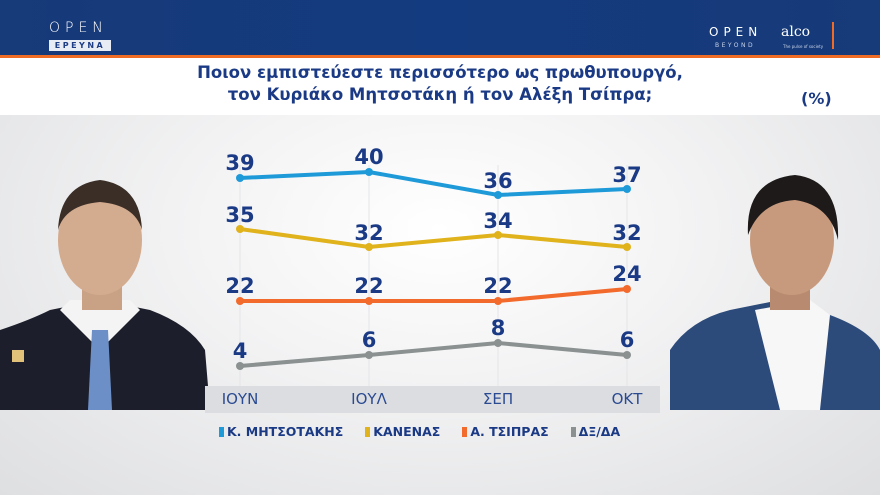 The width and height of the screenshot is (880, 495). Describe the element at coordinates (509, 431) in the screenshot. I see `legend-label: Α. ΤΣΙΠΡΑΣ` at that location.